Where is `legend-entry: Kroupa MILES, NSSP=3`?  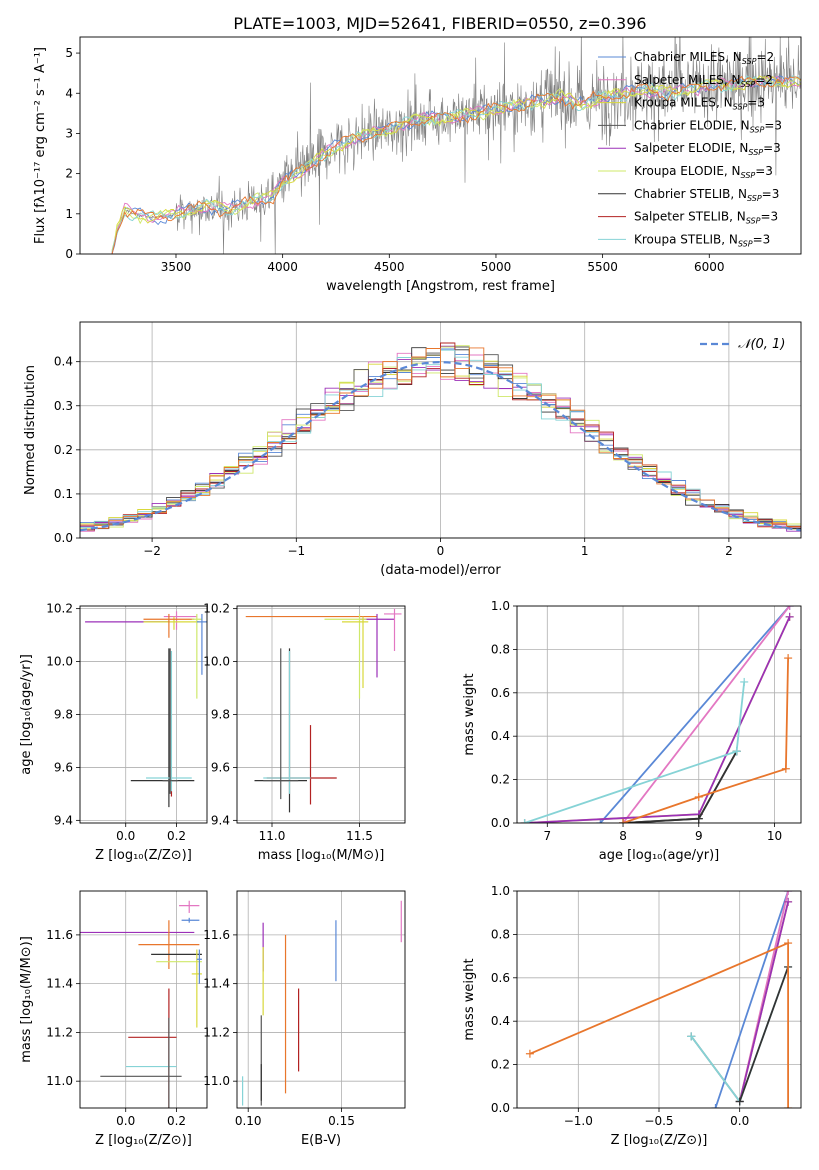
legend-entry: Kroupa MILES, NSSP=3 is located at coordinates (699, 104).